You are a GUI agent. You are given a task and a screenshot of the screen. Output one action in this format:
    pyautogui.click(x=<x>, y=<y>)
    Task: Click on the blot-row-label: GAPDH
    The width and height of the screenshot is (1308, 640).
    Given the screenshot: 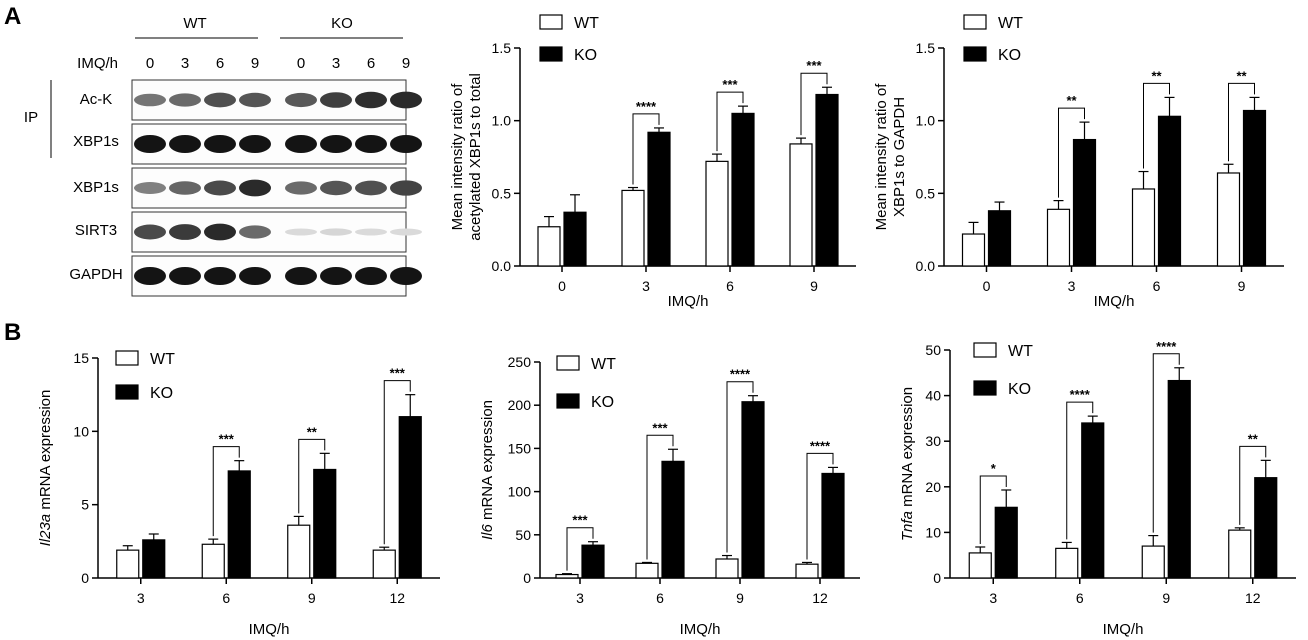 What is the action you would take?
    pyautogui.click(x=95, y=274)
    